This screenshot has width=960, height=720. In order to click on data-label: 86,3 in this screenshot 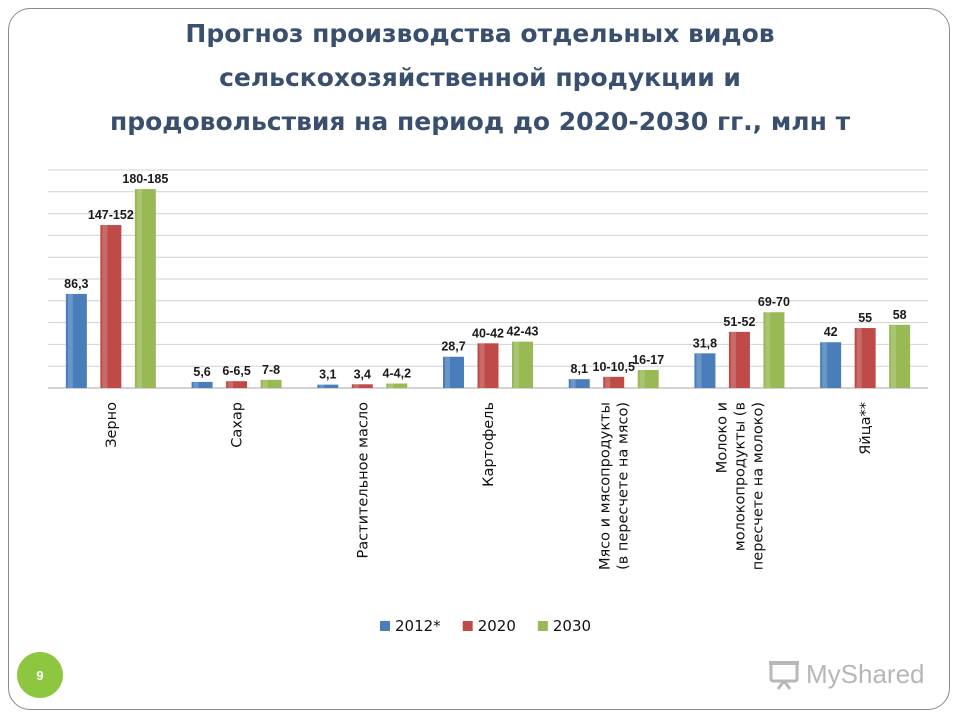, I will do `click(76, 284)`.